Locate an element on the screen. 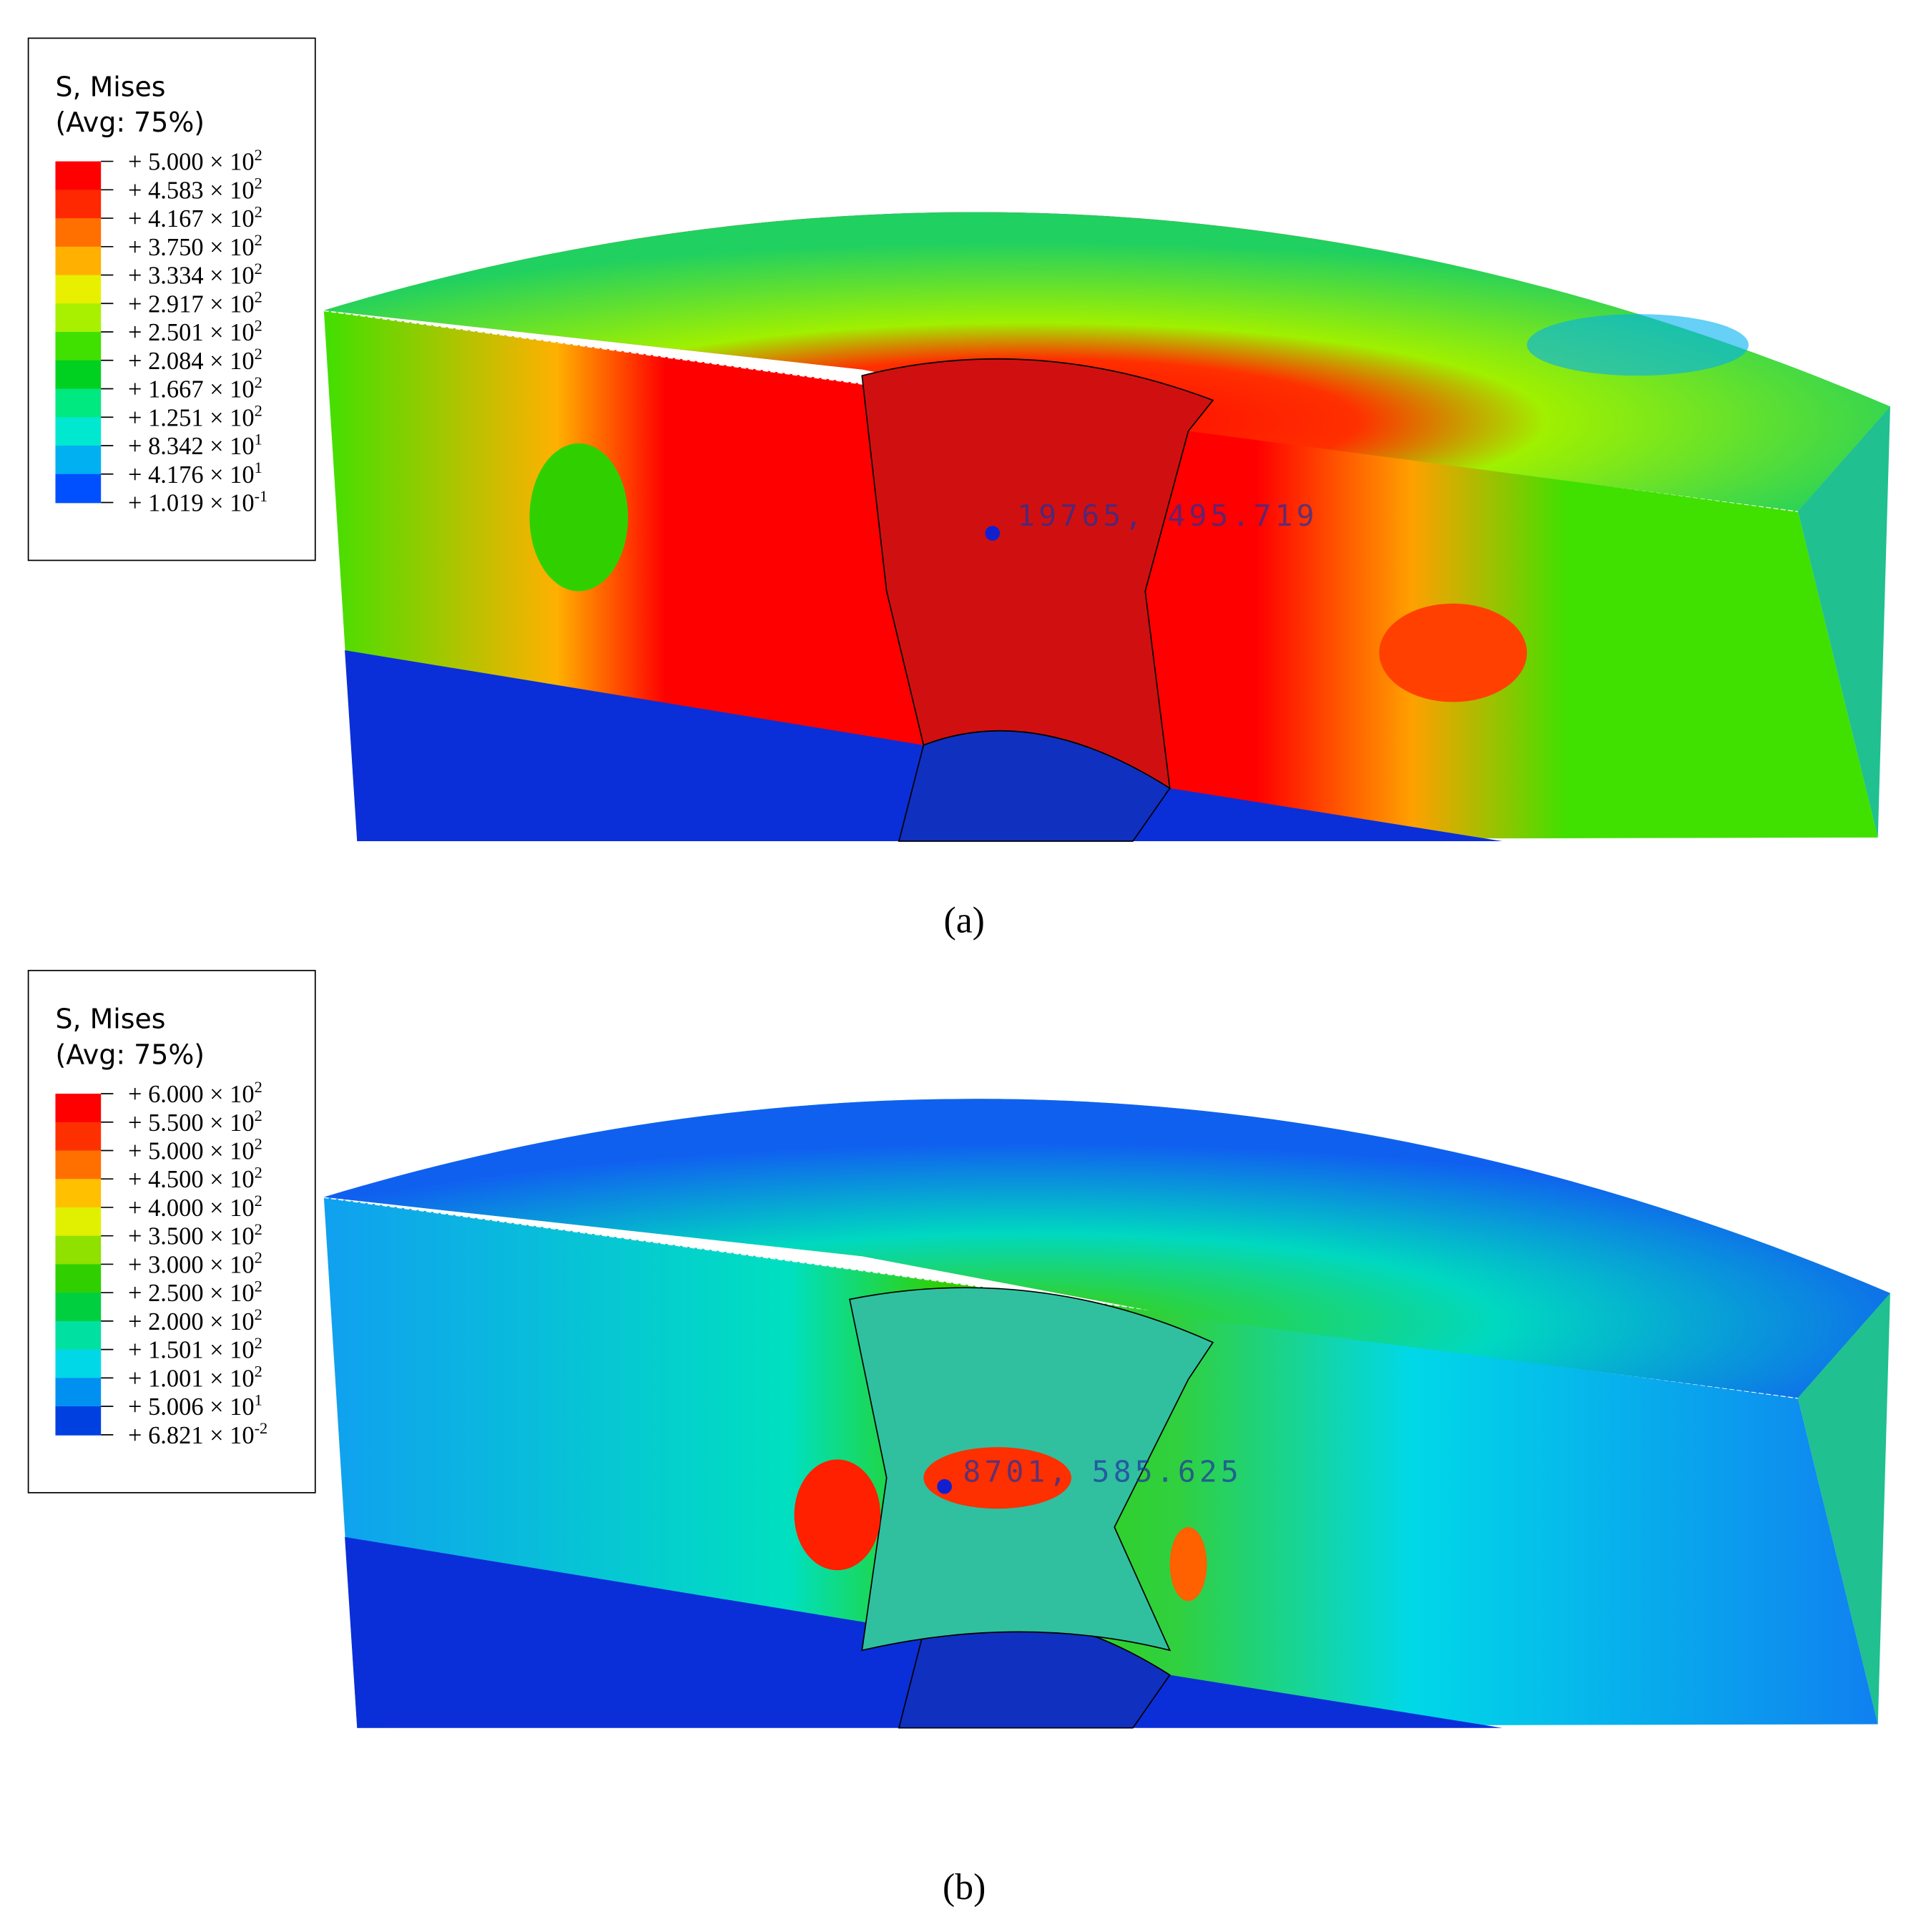 Image resolution: width=1921 pixels, height=1932 pixels. label-exponent: -2 is located at coordinates (261, 1428).